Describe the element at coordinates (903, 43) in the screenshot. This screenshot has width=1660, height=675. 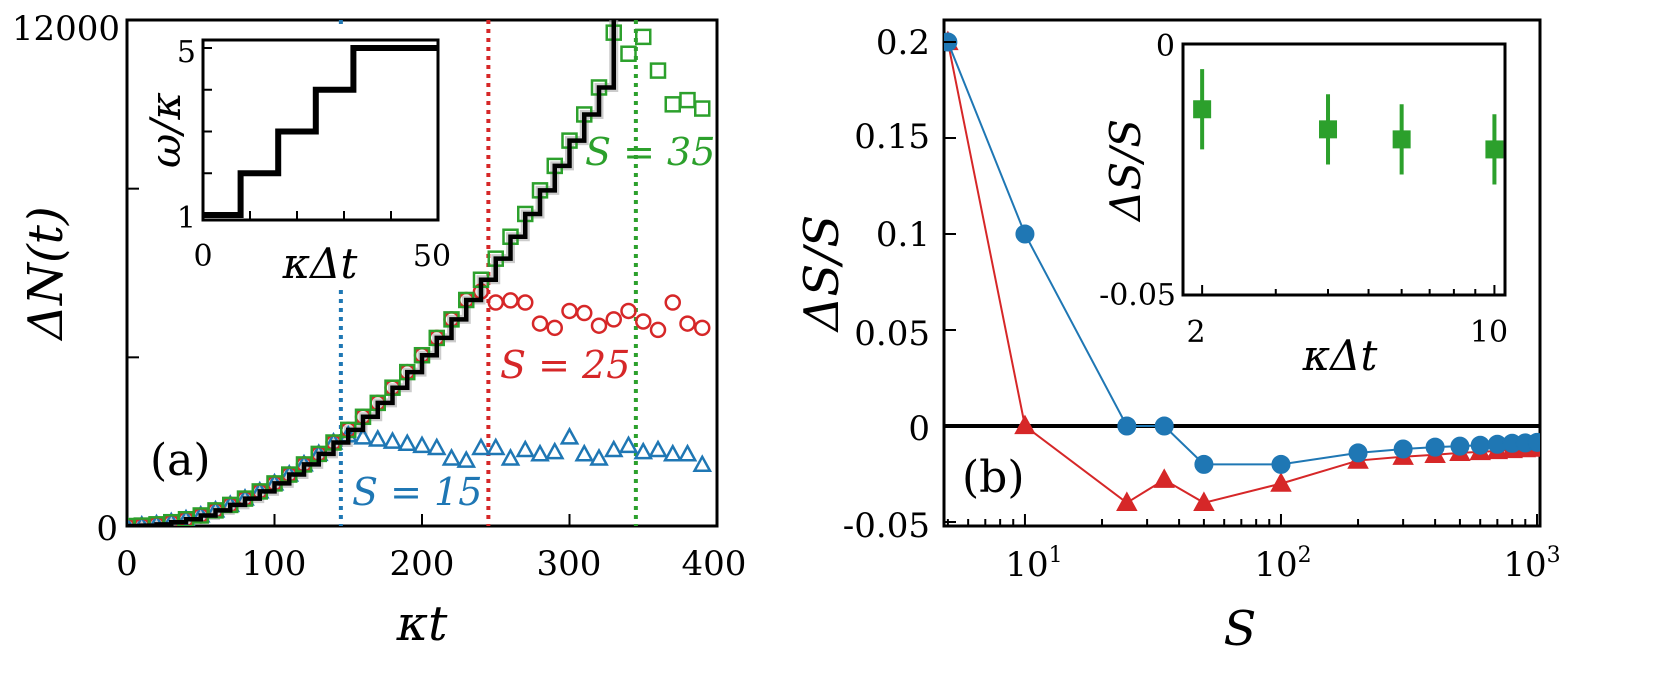
I see `b-ytick-0: 0.2` at that location.